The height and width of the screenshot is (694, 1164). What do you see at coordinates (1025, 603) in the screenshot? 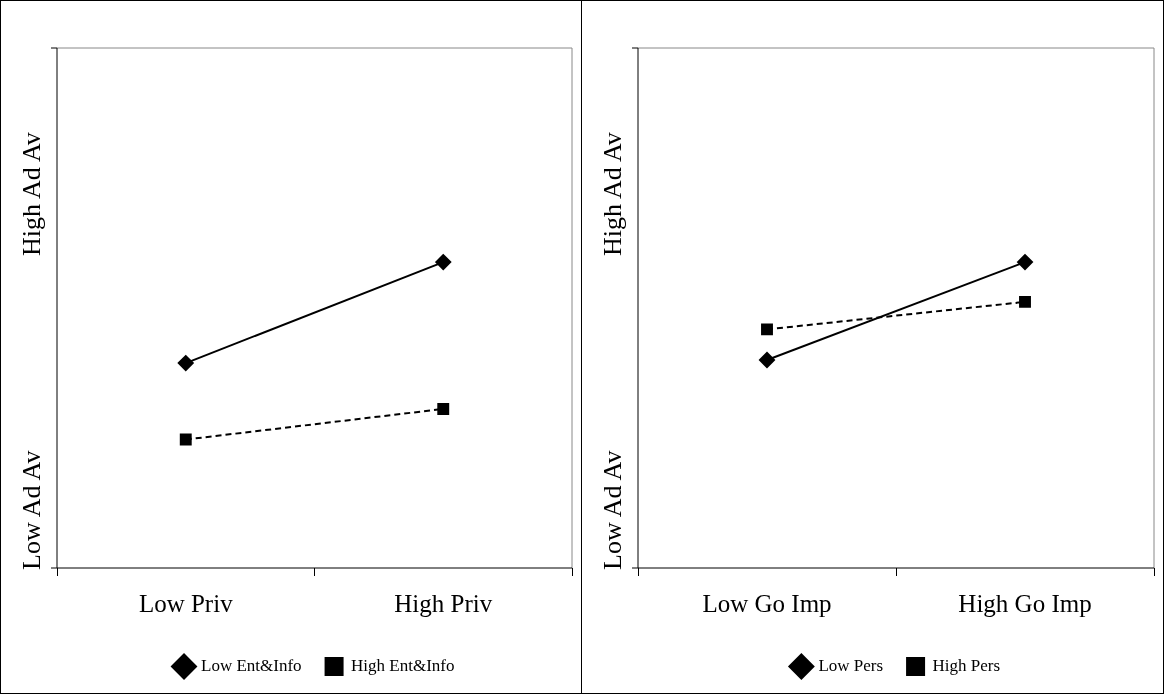
I see `x-tick-label: High Go Imp` at bounding box center [1025, 603].